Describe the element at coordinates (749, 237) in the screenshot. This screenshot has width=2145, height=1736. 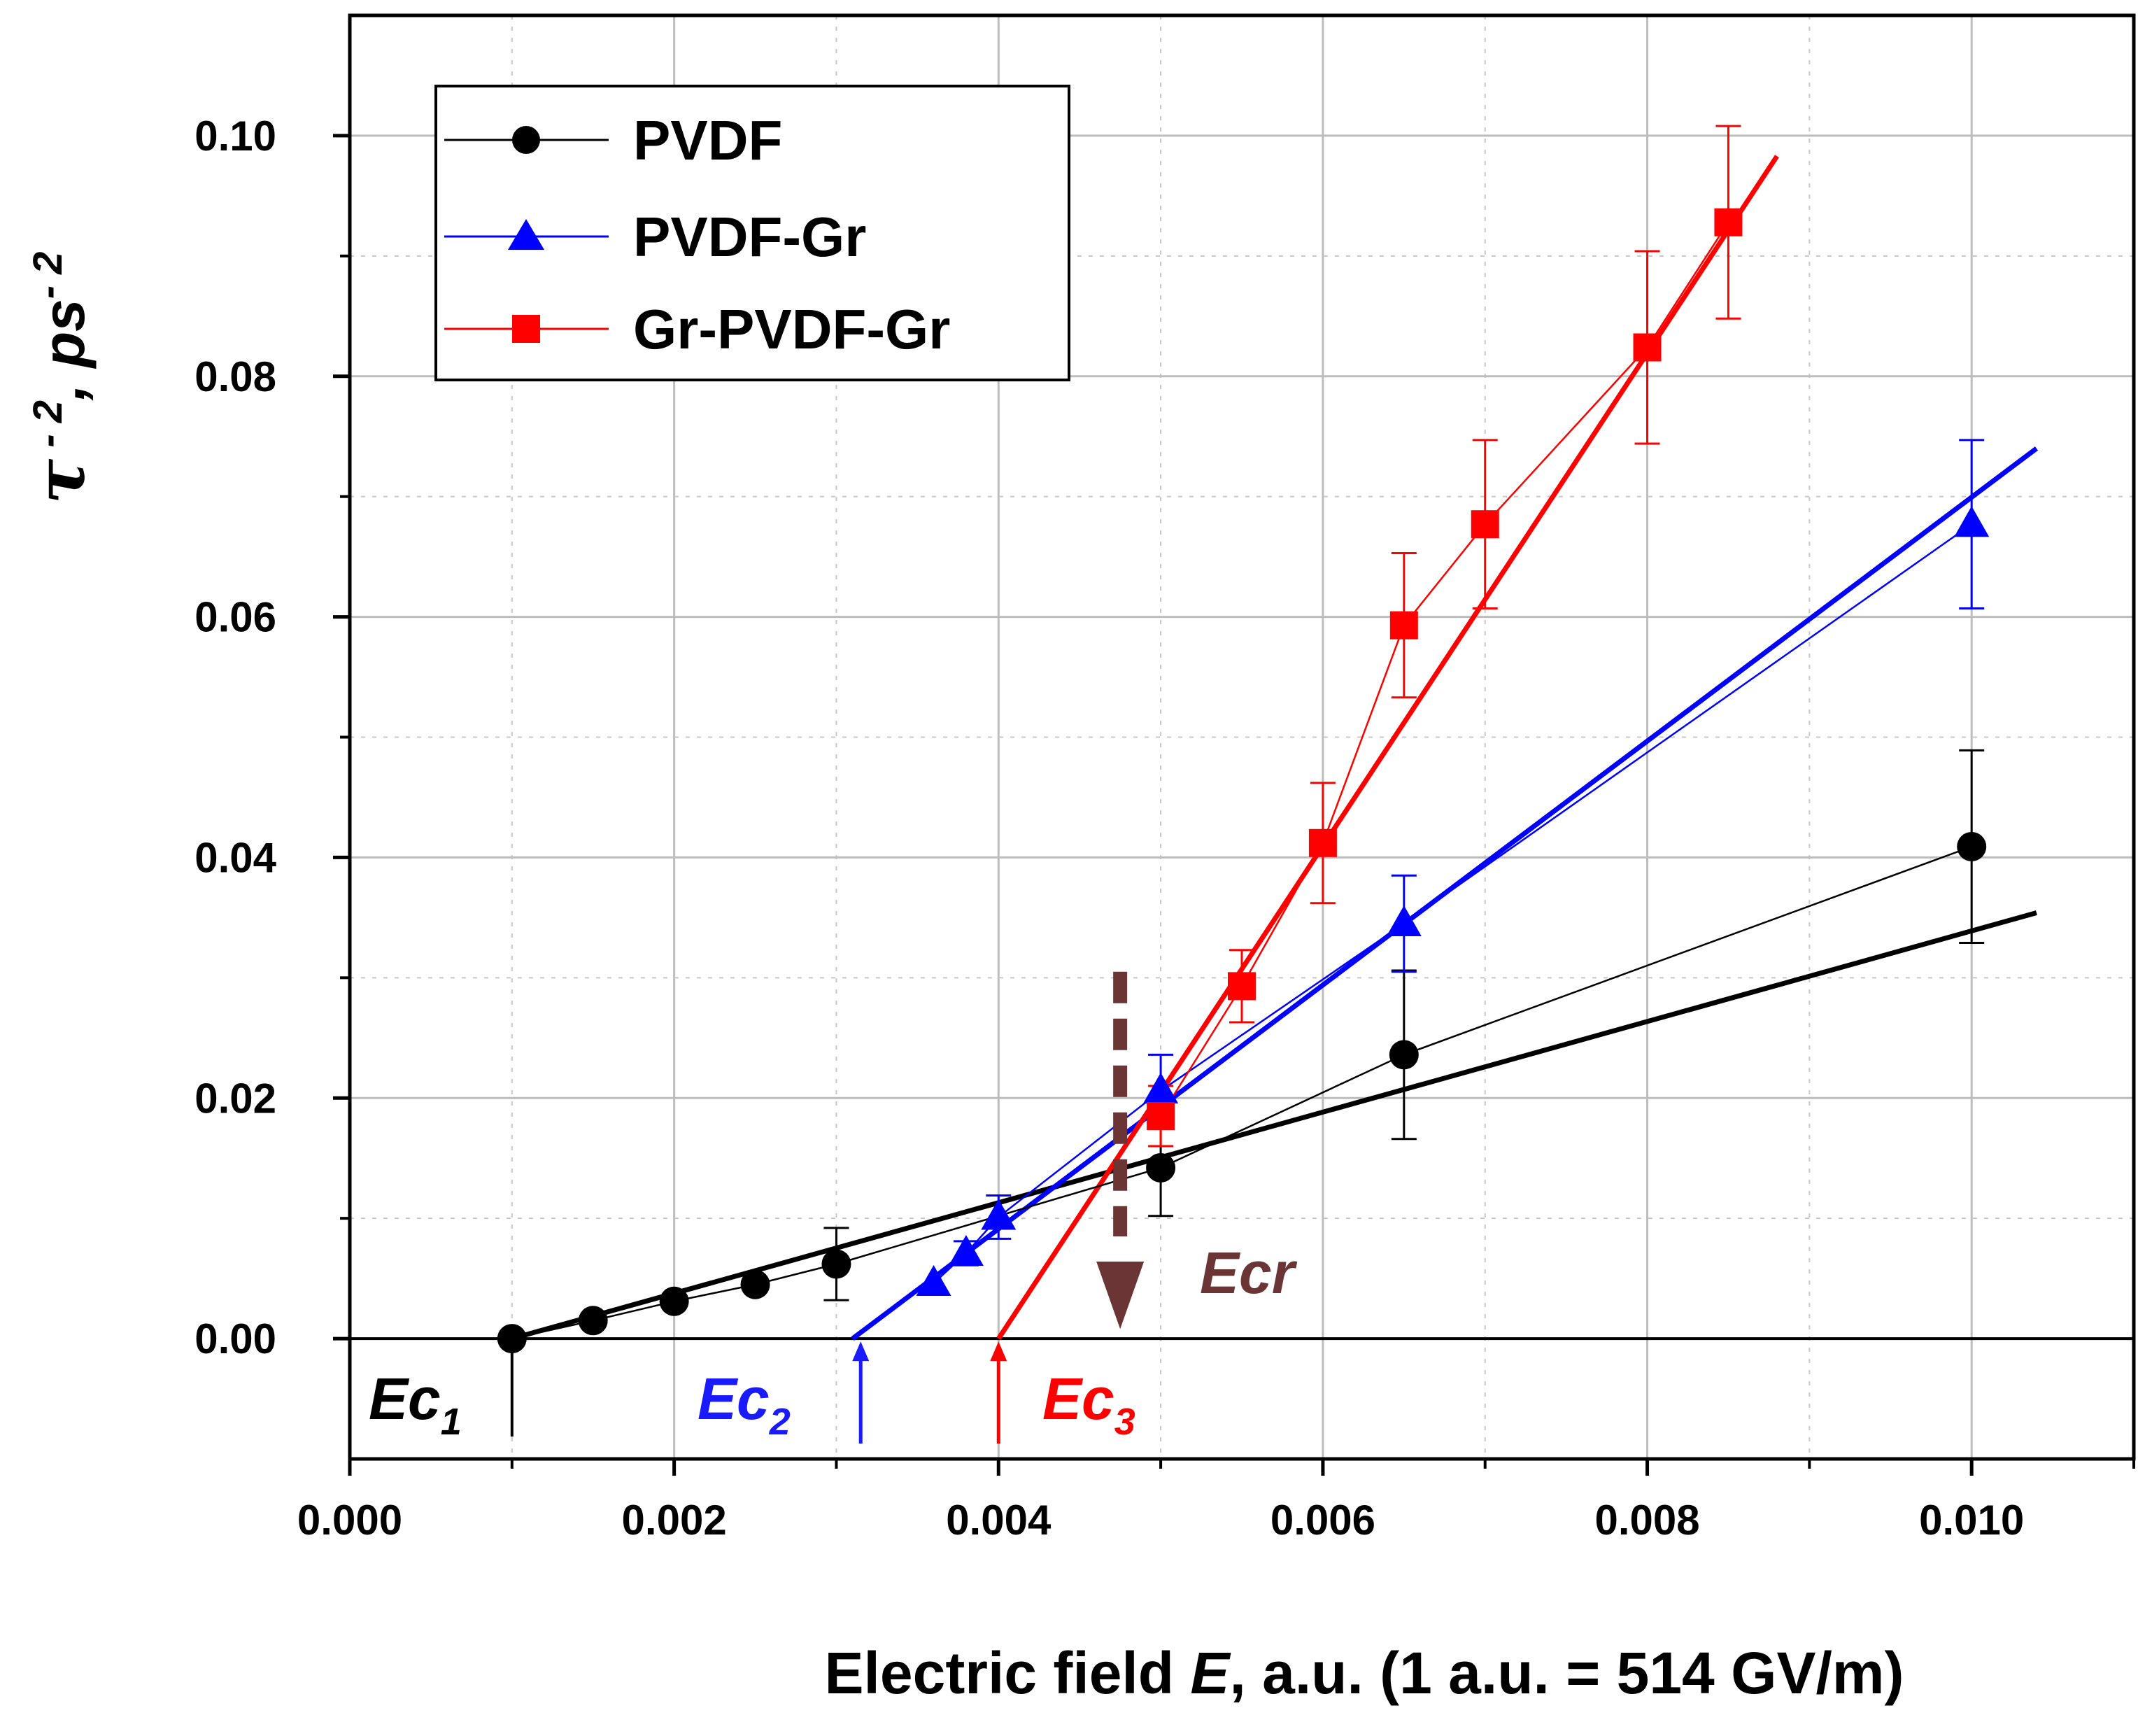
I see `legend-label-pvdf-gr: PVDF-Gr` at that location.